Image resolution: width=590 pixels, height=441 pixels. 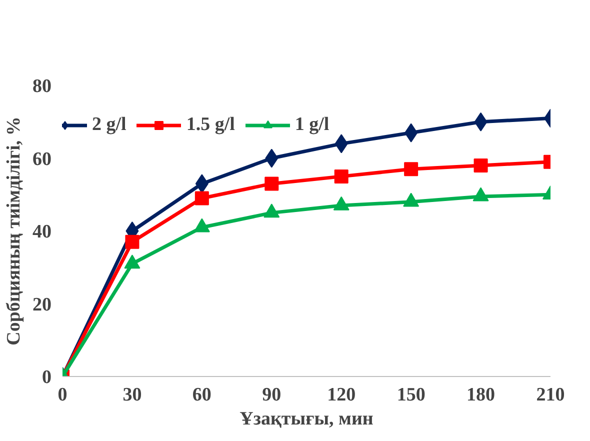 I want to click on x-tick-label: 120, so click(x=341, y=395).